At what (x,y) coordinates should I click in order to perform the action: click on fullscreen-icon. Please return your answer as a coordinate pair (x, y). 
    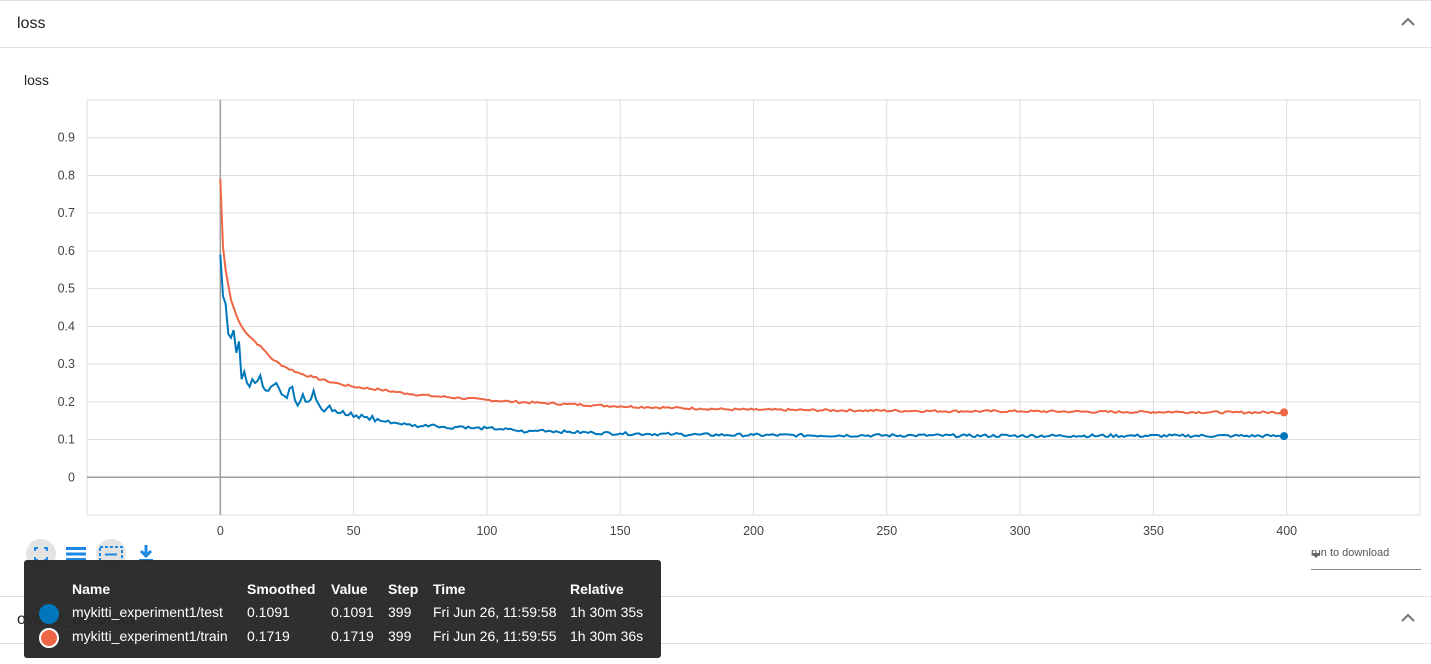
    Looking at the image, I should click on (41, 554).